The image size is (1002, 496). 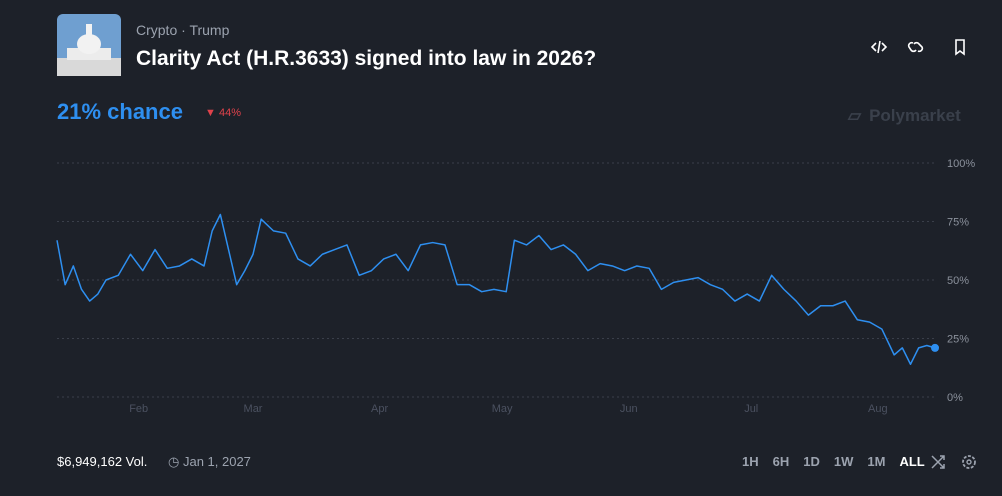 I want to click on x-tick-label: Jul, so click(x=751, y=409).